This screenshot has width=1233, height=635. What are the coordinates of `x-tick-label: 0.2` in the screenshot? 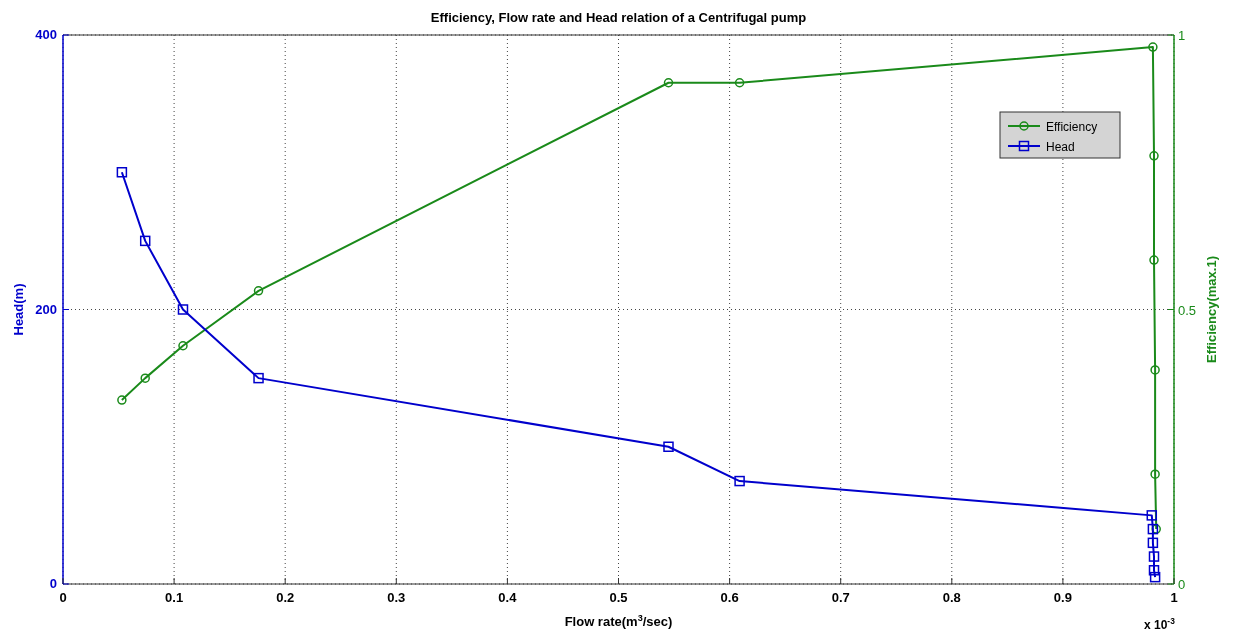 It's located at (285, 597).